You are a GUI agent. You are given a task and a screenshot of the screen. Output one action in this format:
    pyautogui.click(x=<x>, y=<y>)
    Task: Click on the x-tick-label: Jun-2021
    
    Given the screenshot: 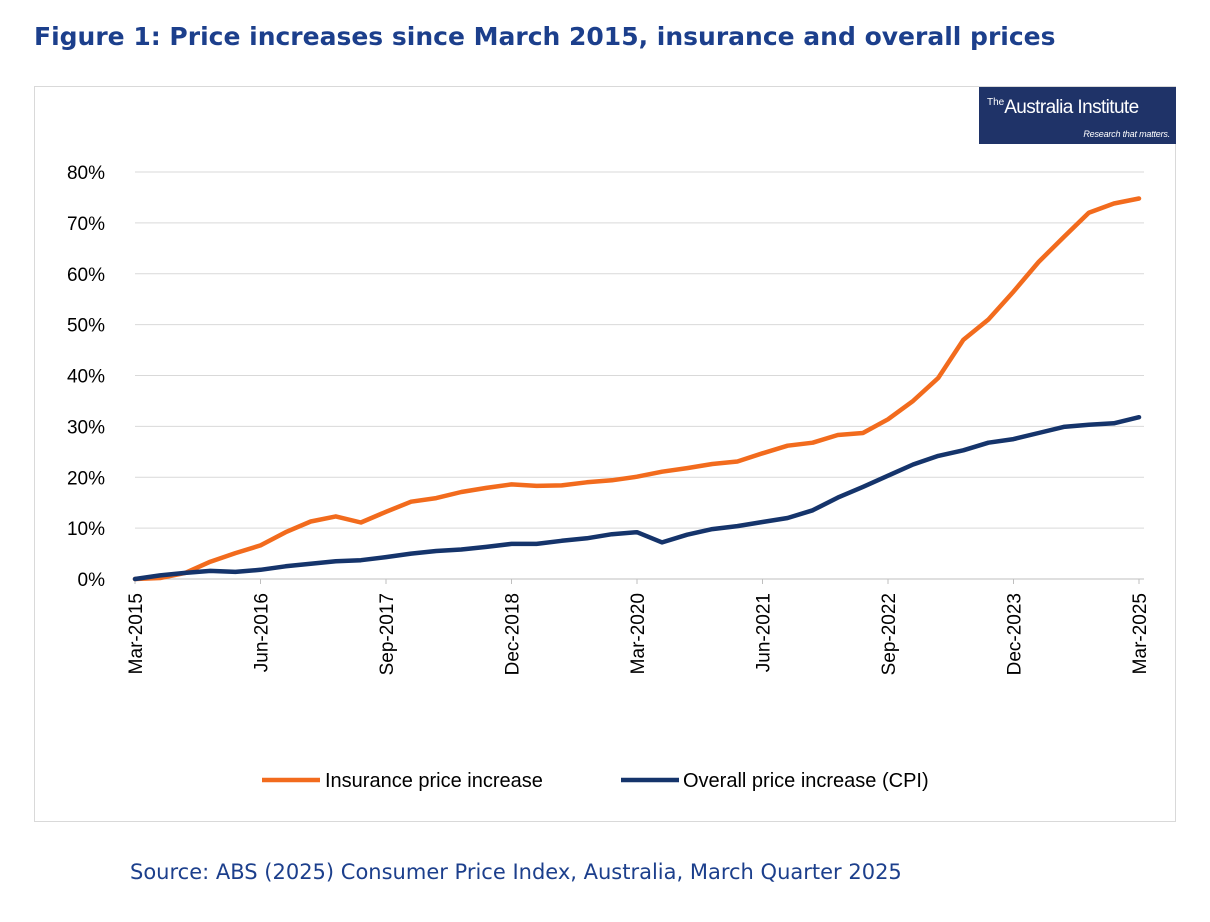 What is the action you would take?
    pyautogui.click(x=764, y=632)
    